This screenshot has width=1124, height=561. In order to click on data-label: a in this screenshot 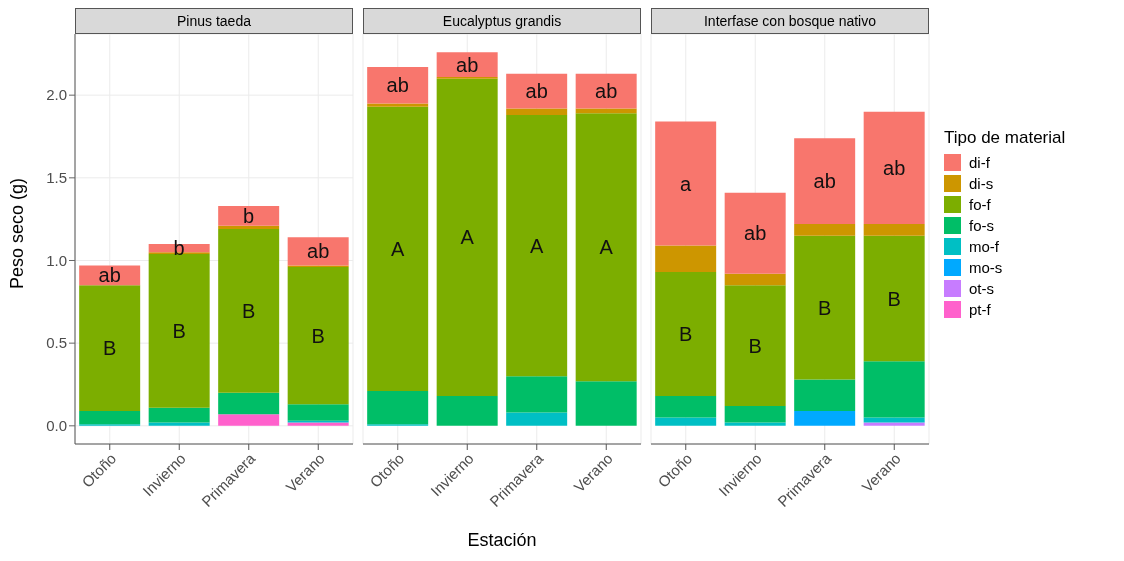, I will do `click(686, 183)`.